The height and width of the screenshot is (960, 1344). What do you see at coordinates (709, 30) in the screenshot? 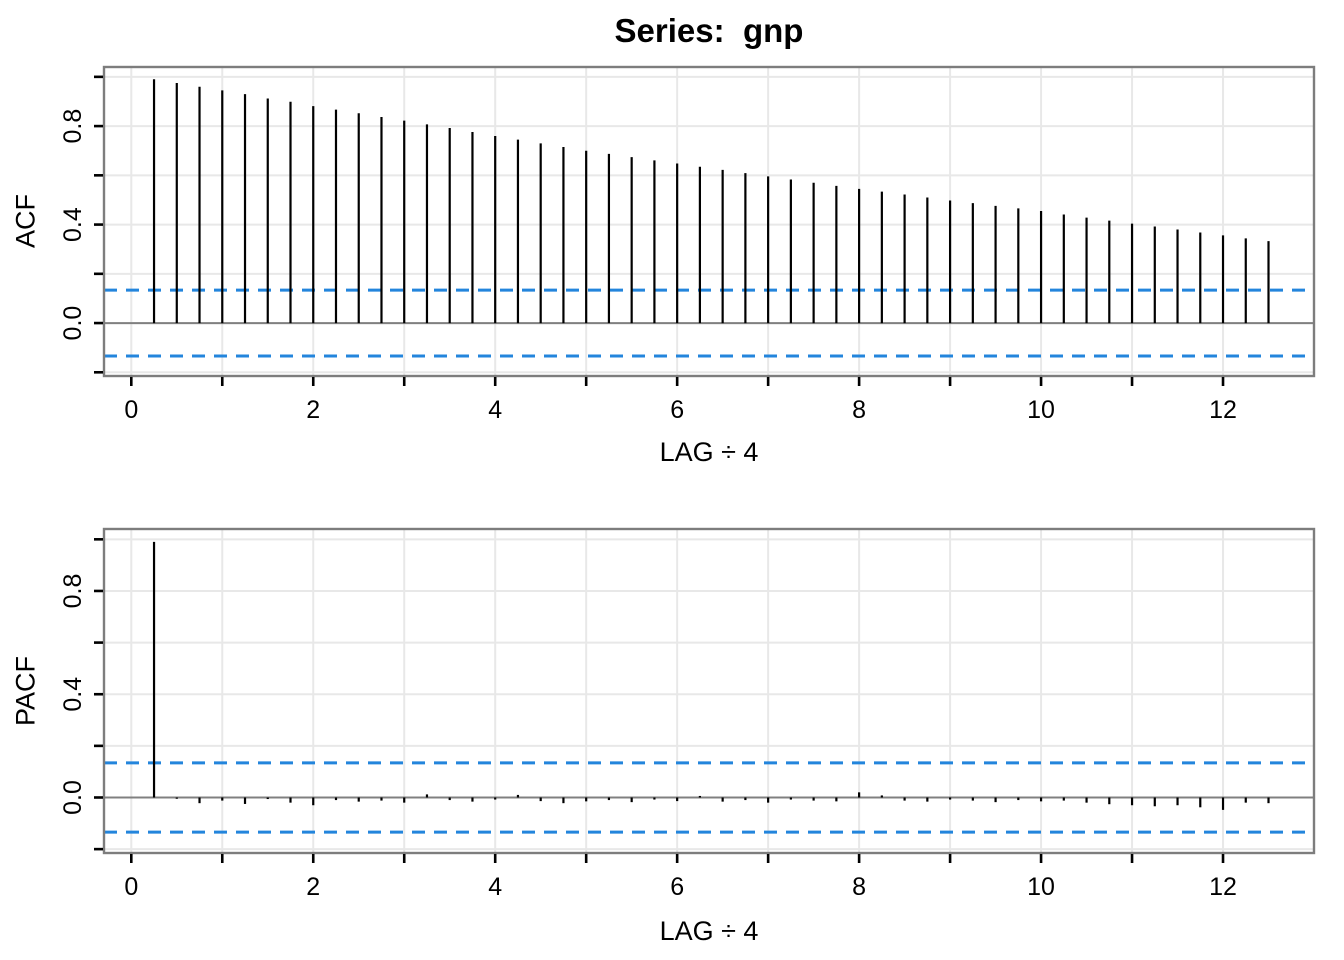
I see `chart-title: Series: gnp` at bounding box center [709, 30].